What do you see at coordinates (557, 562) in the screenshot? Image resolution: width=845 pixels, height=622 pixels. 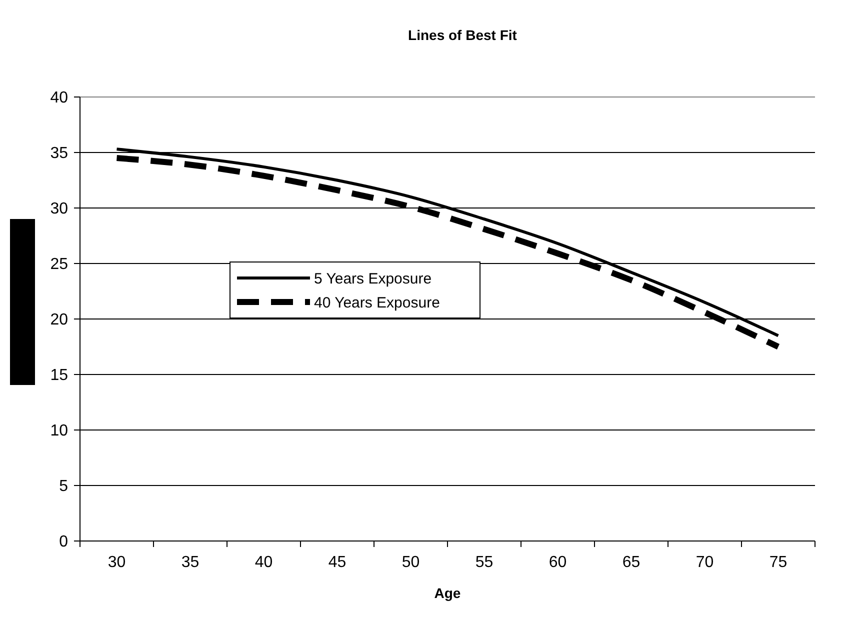 I see `x-tick-label: 60` at bounding box center [557, 562].